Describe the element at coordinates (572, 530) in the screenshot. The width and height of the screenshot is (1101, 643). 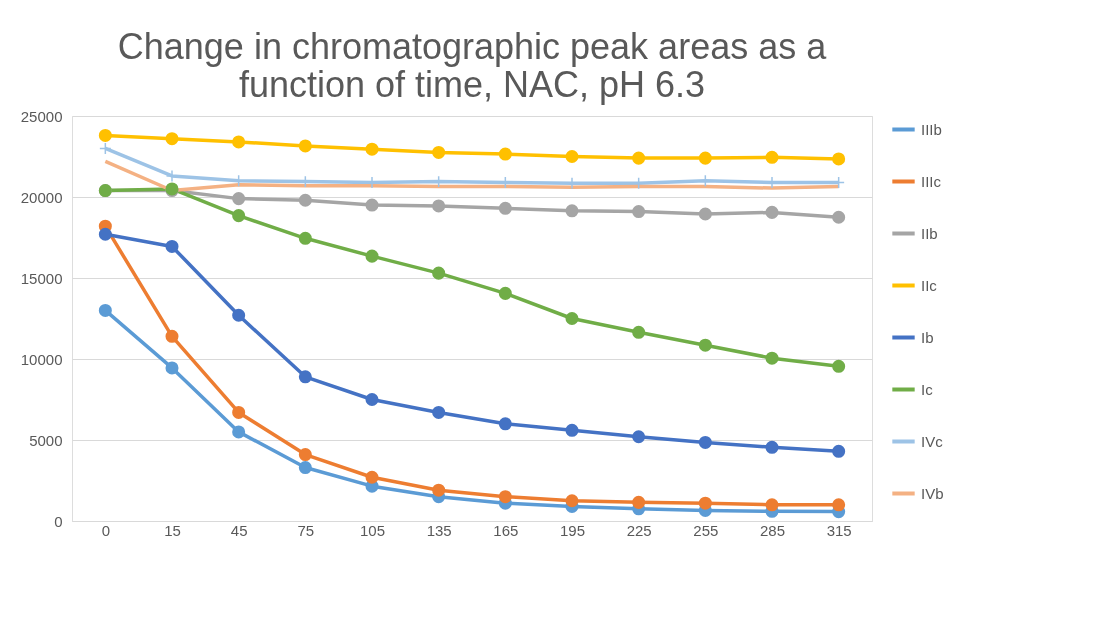
I see `x-tick-label: 195` at that location.